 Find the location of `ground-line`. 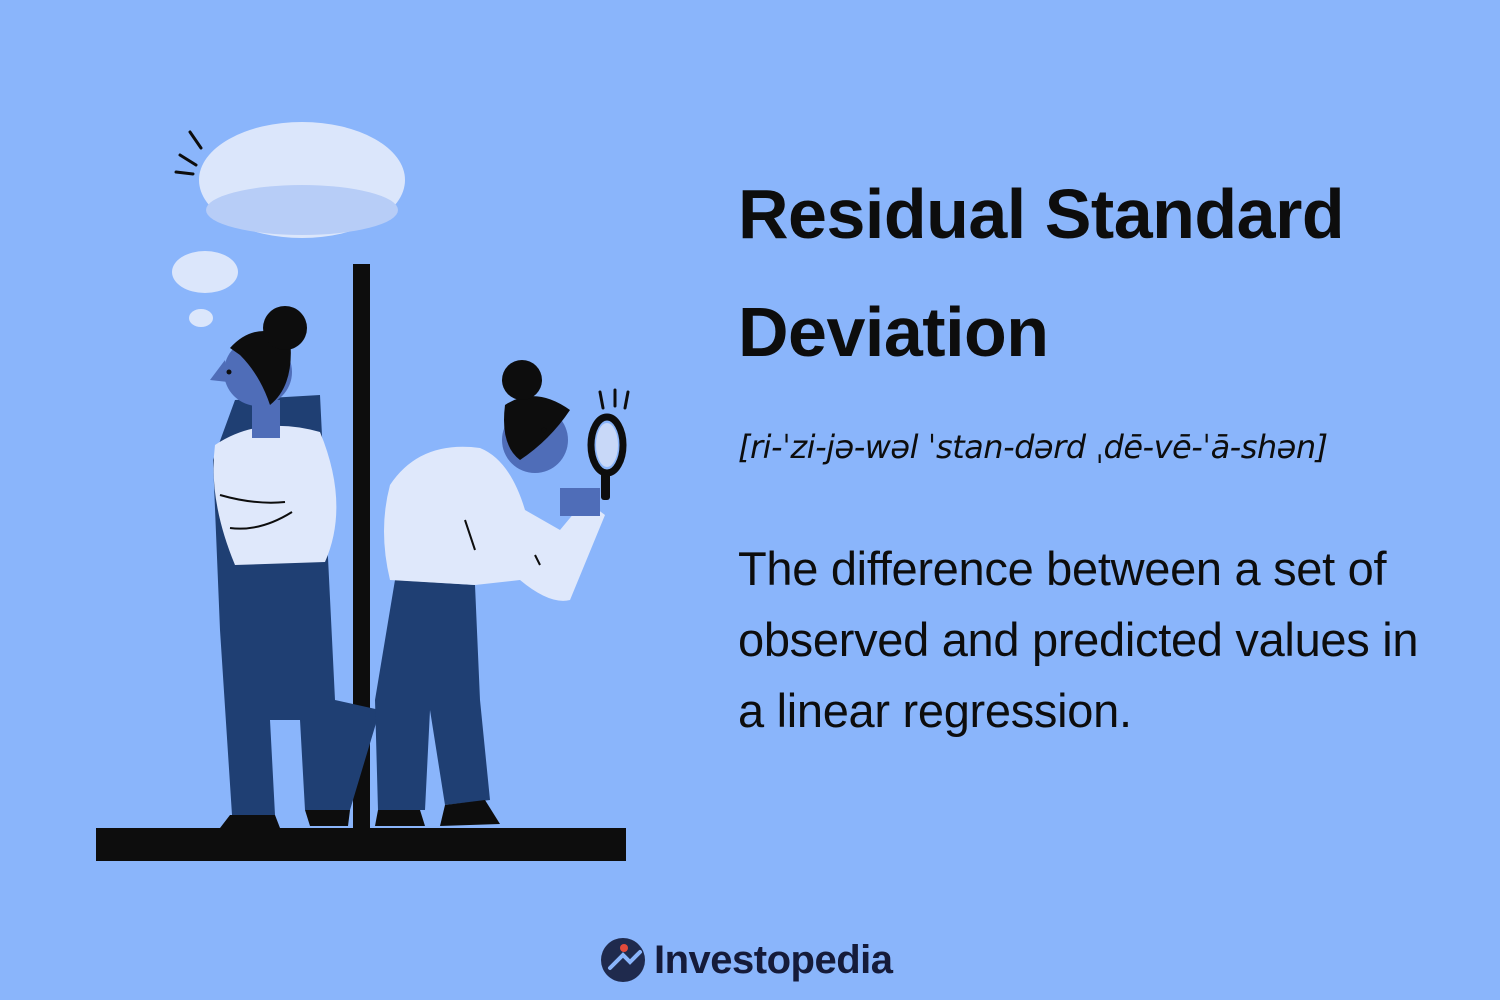

ground-line is located at coordinates (361, 844).